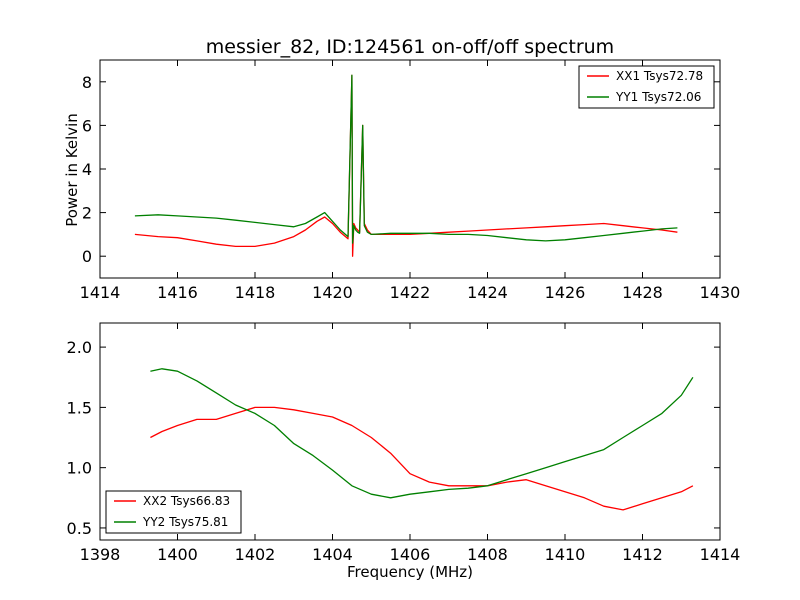  What do you see at coordinates (422, 458) in the screenshot?
I see `series-line-xx2` at bounding box center [422, 458].